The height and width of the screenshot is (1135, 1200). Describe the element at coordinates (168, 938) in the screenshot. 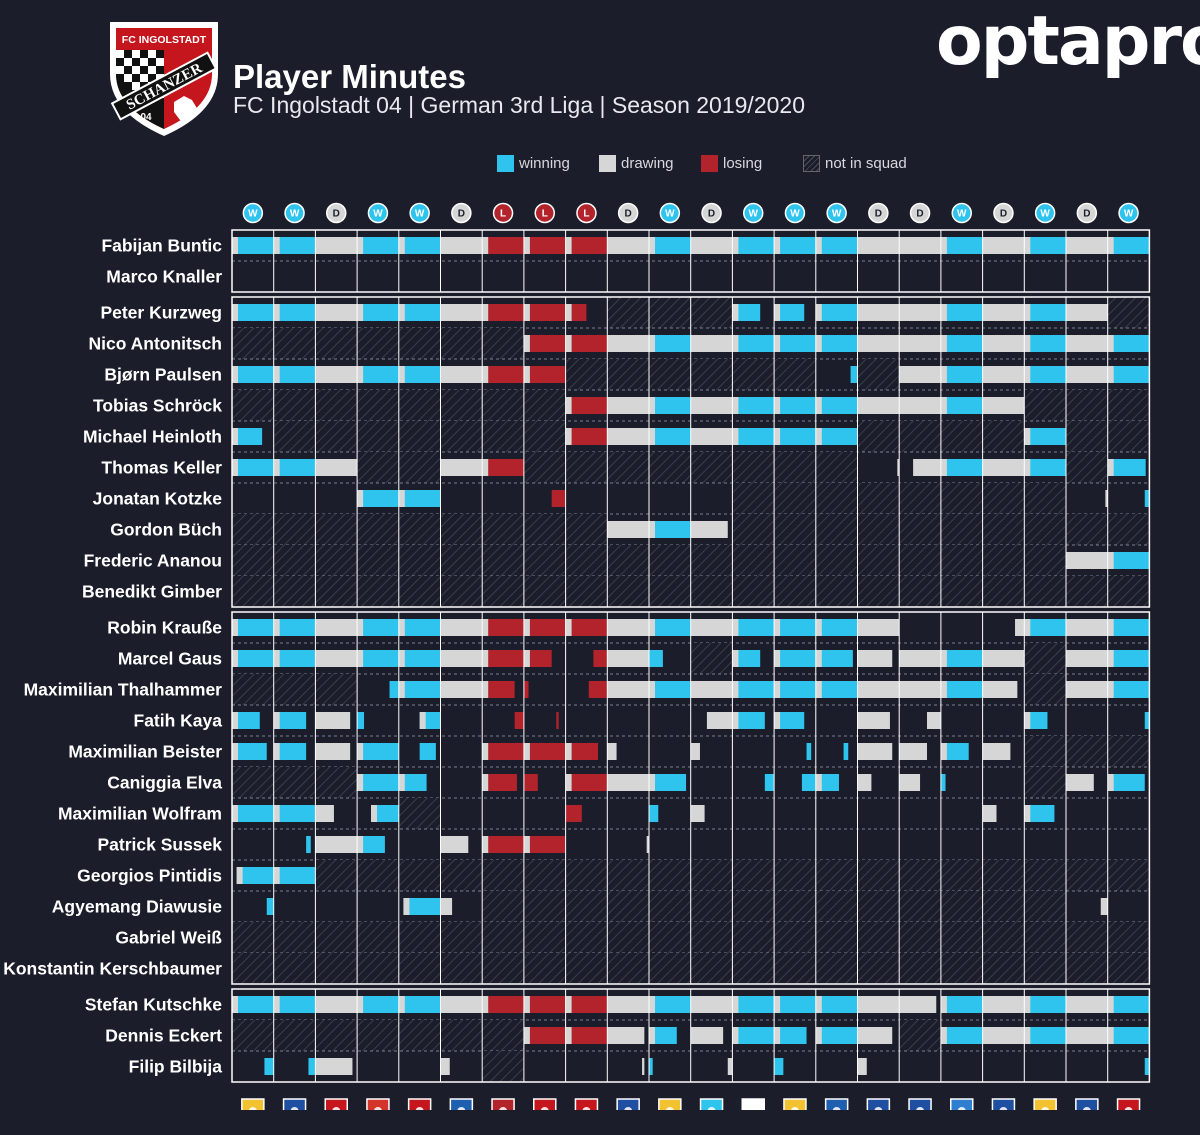

I see `player-name: Gabriel Weiß` at that location.